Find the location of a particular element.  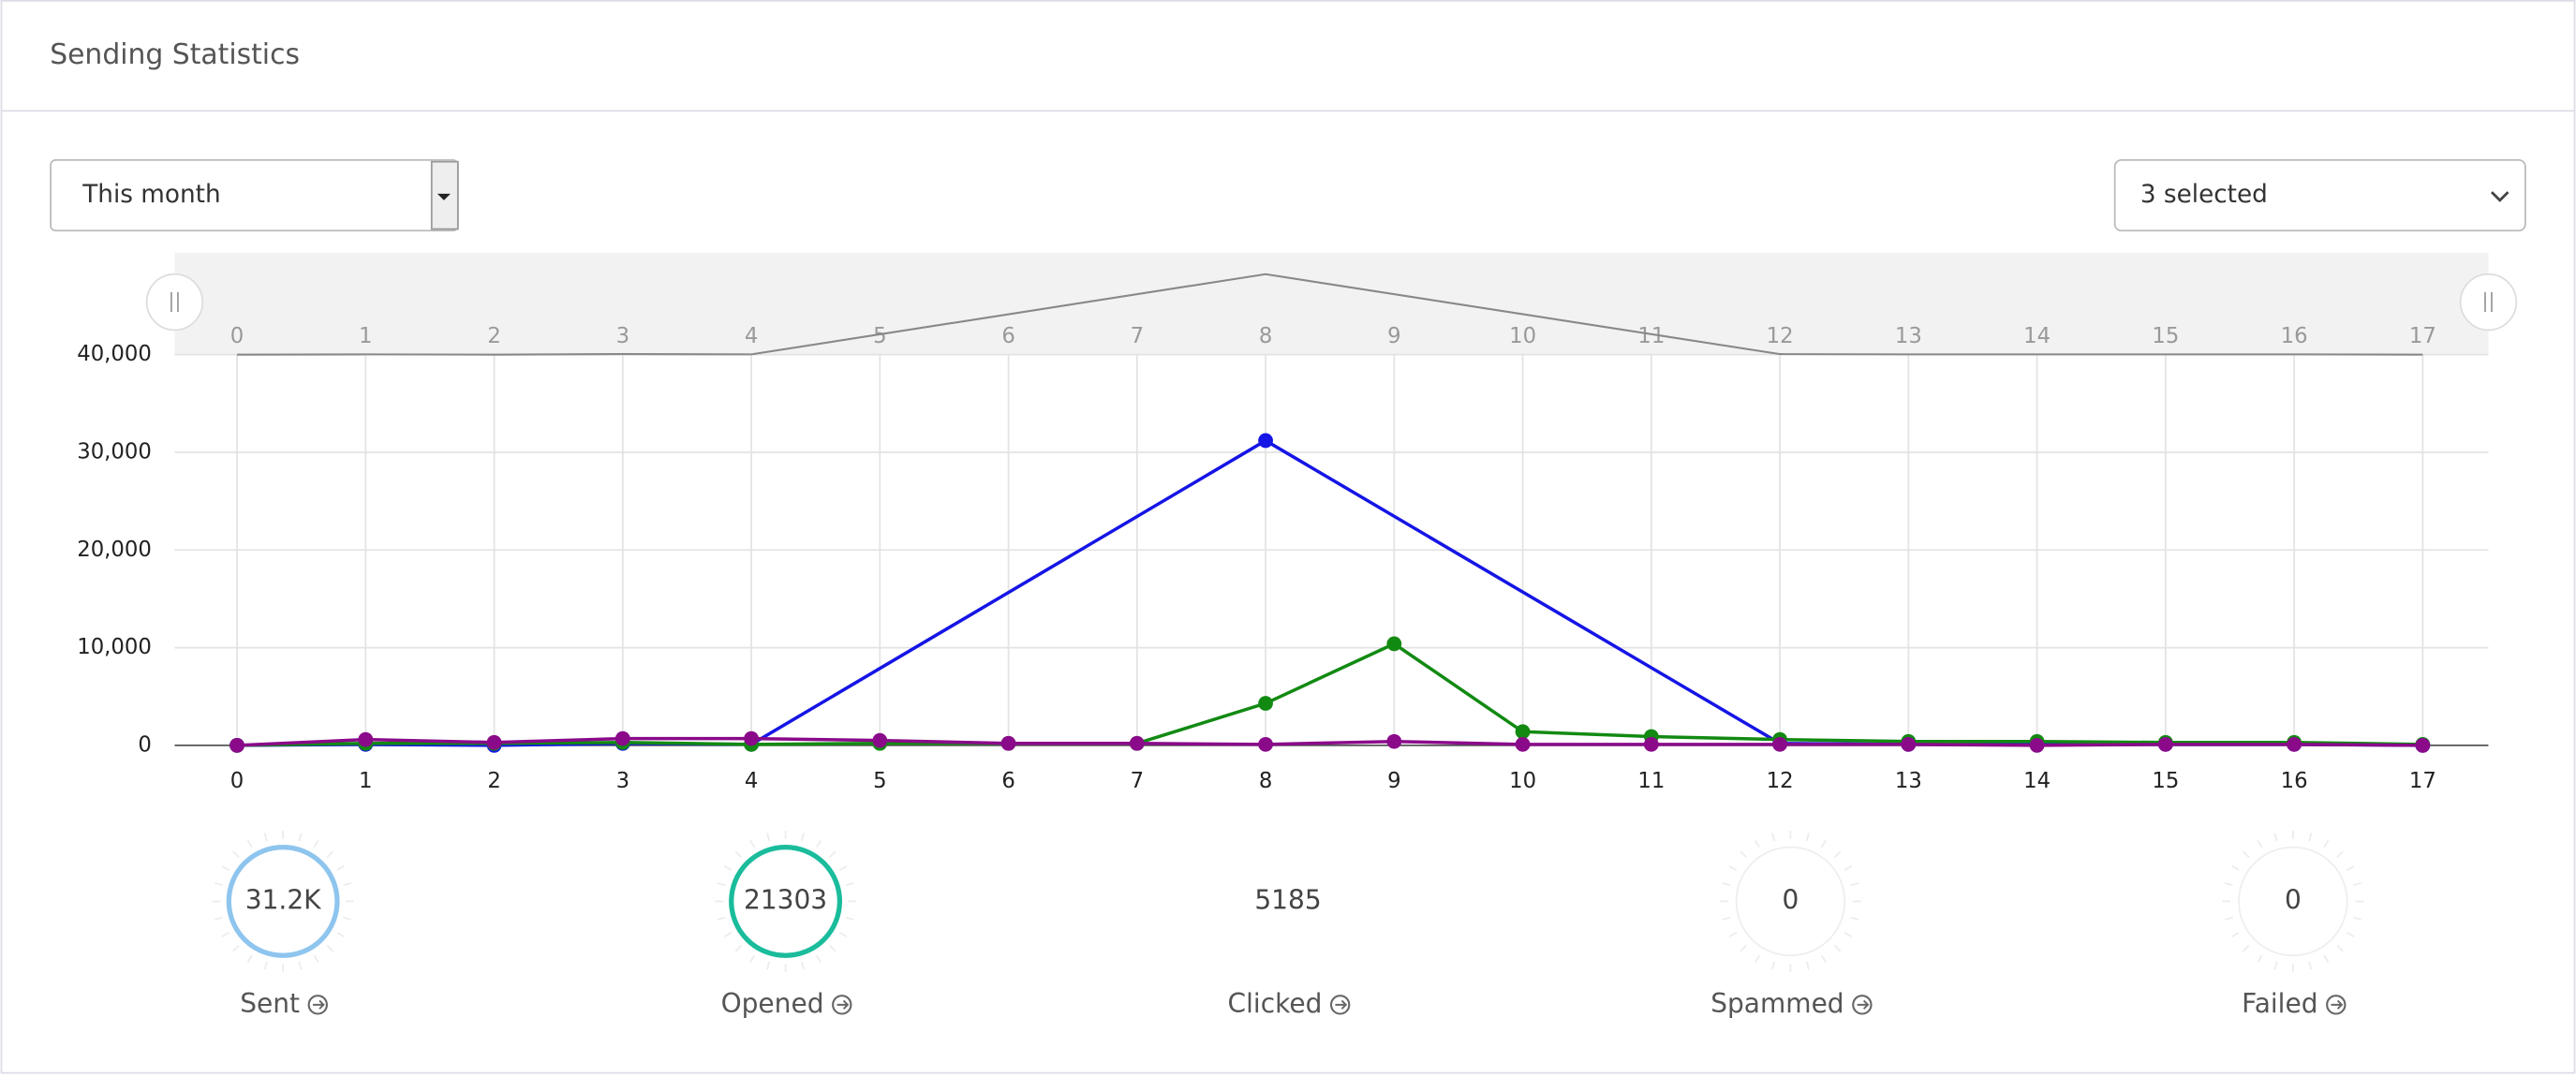

stat-item: 21303 Opened is located at coordinates (785, 925).